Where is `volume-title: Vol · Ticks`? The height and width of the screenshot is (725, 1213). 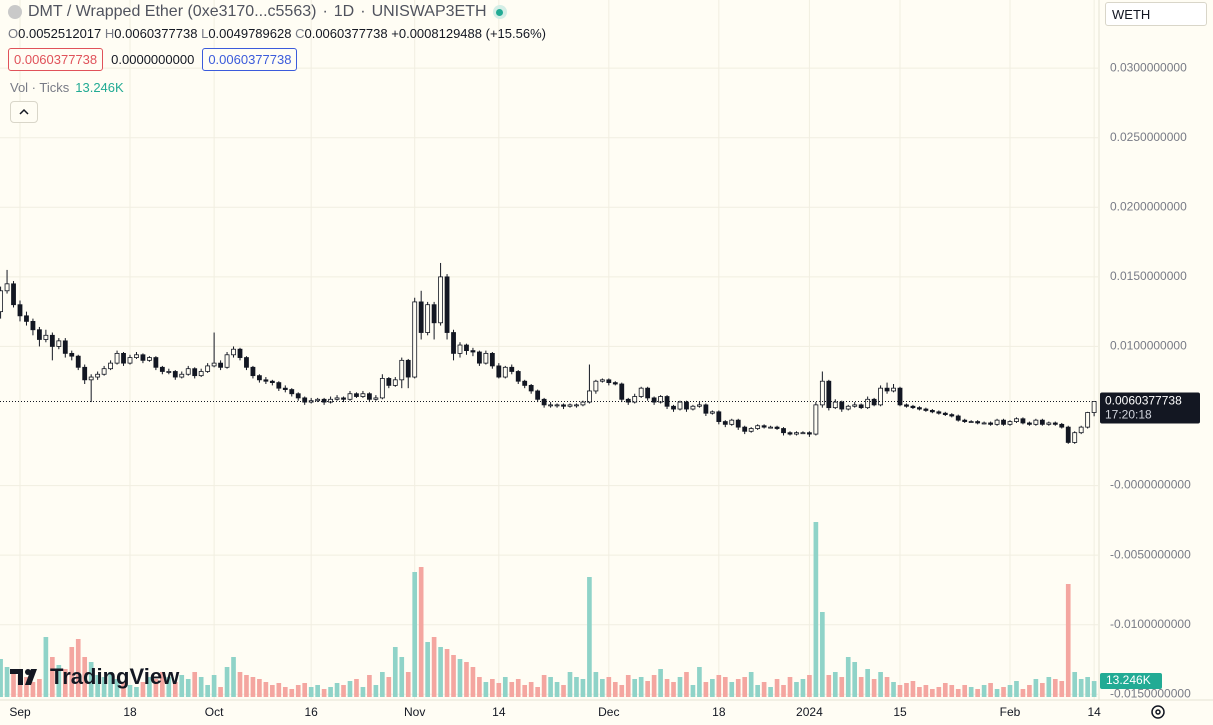 volume-title: Vol · Ticks is located at coordinates (40, 87).